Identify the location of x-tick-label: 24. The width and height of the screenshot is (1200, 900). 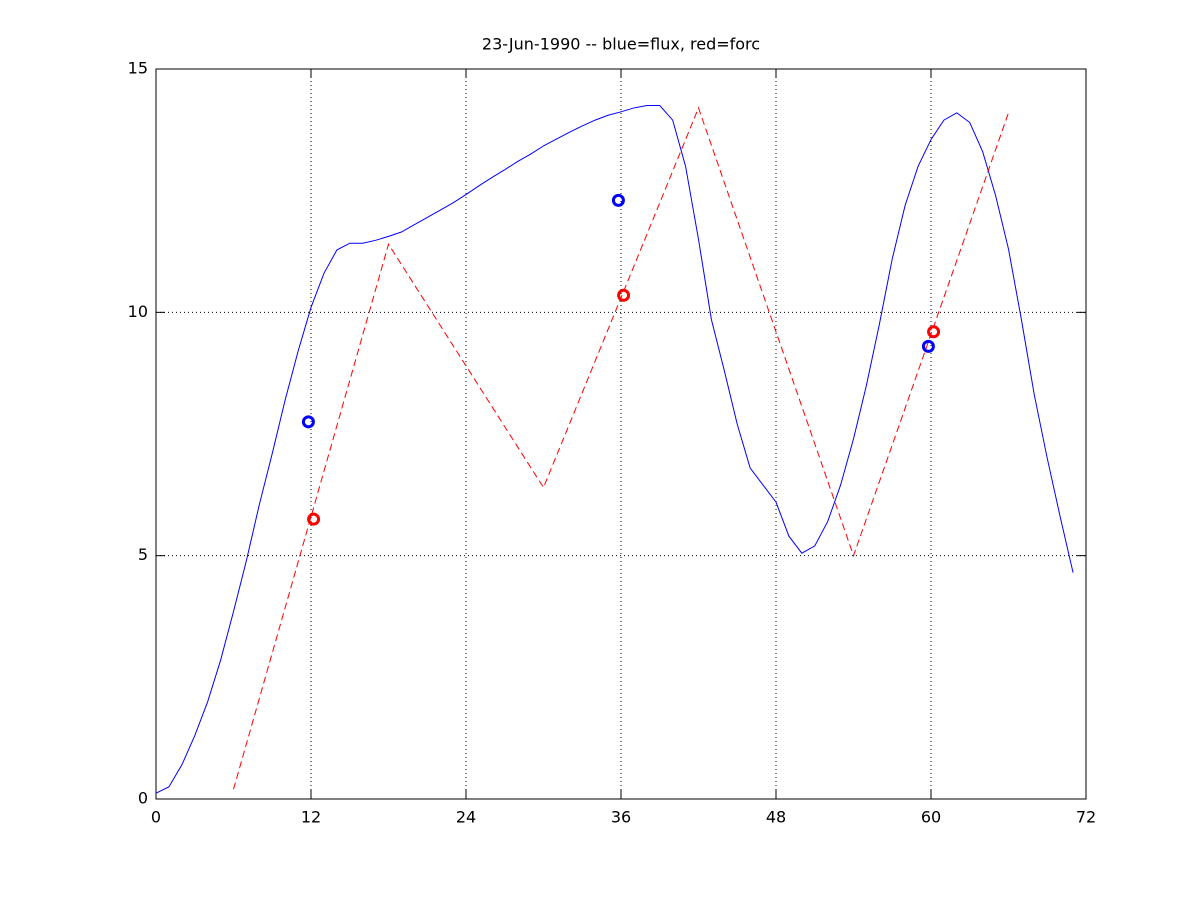
(466, 817).